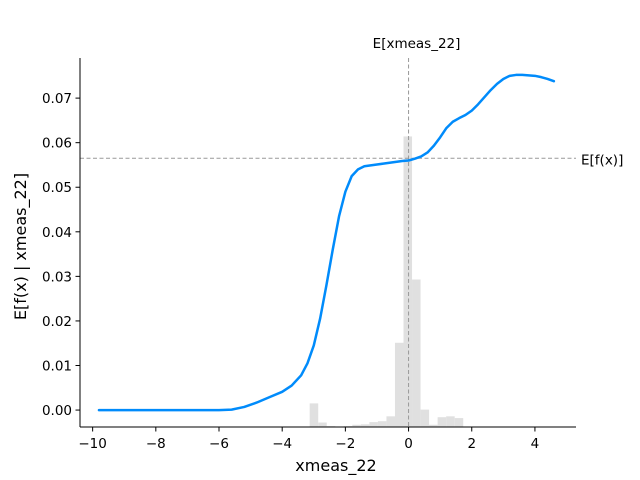 The width and height of the screenshot is (640, 480). Describe the element at coordinates (602, 160) in the screenshot. I see `expected-value-label: E[f(x)]` at that location.